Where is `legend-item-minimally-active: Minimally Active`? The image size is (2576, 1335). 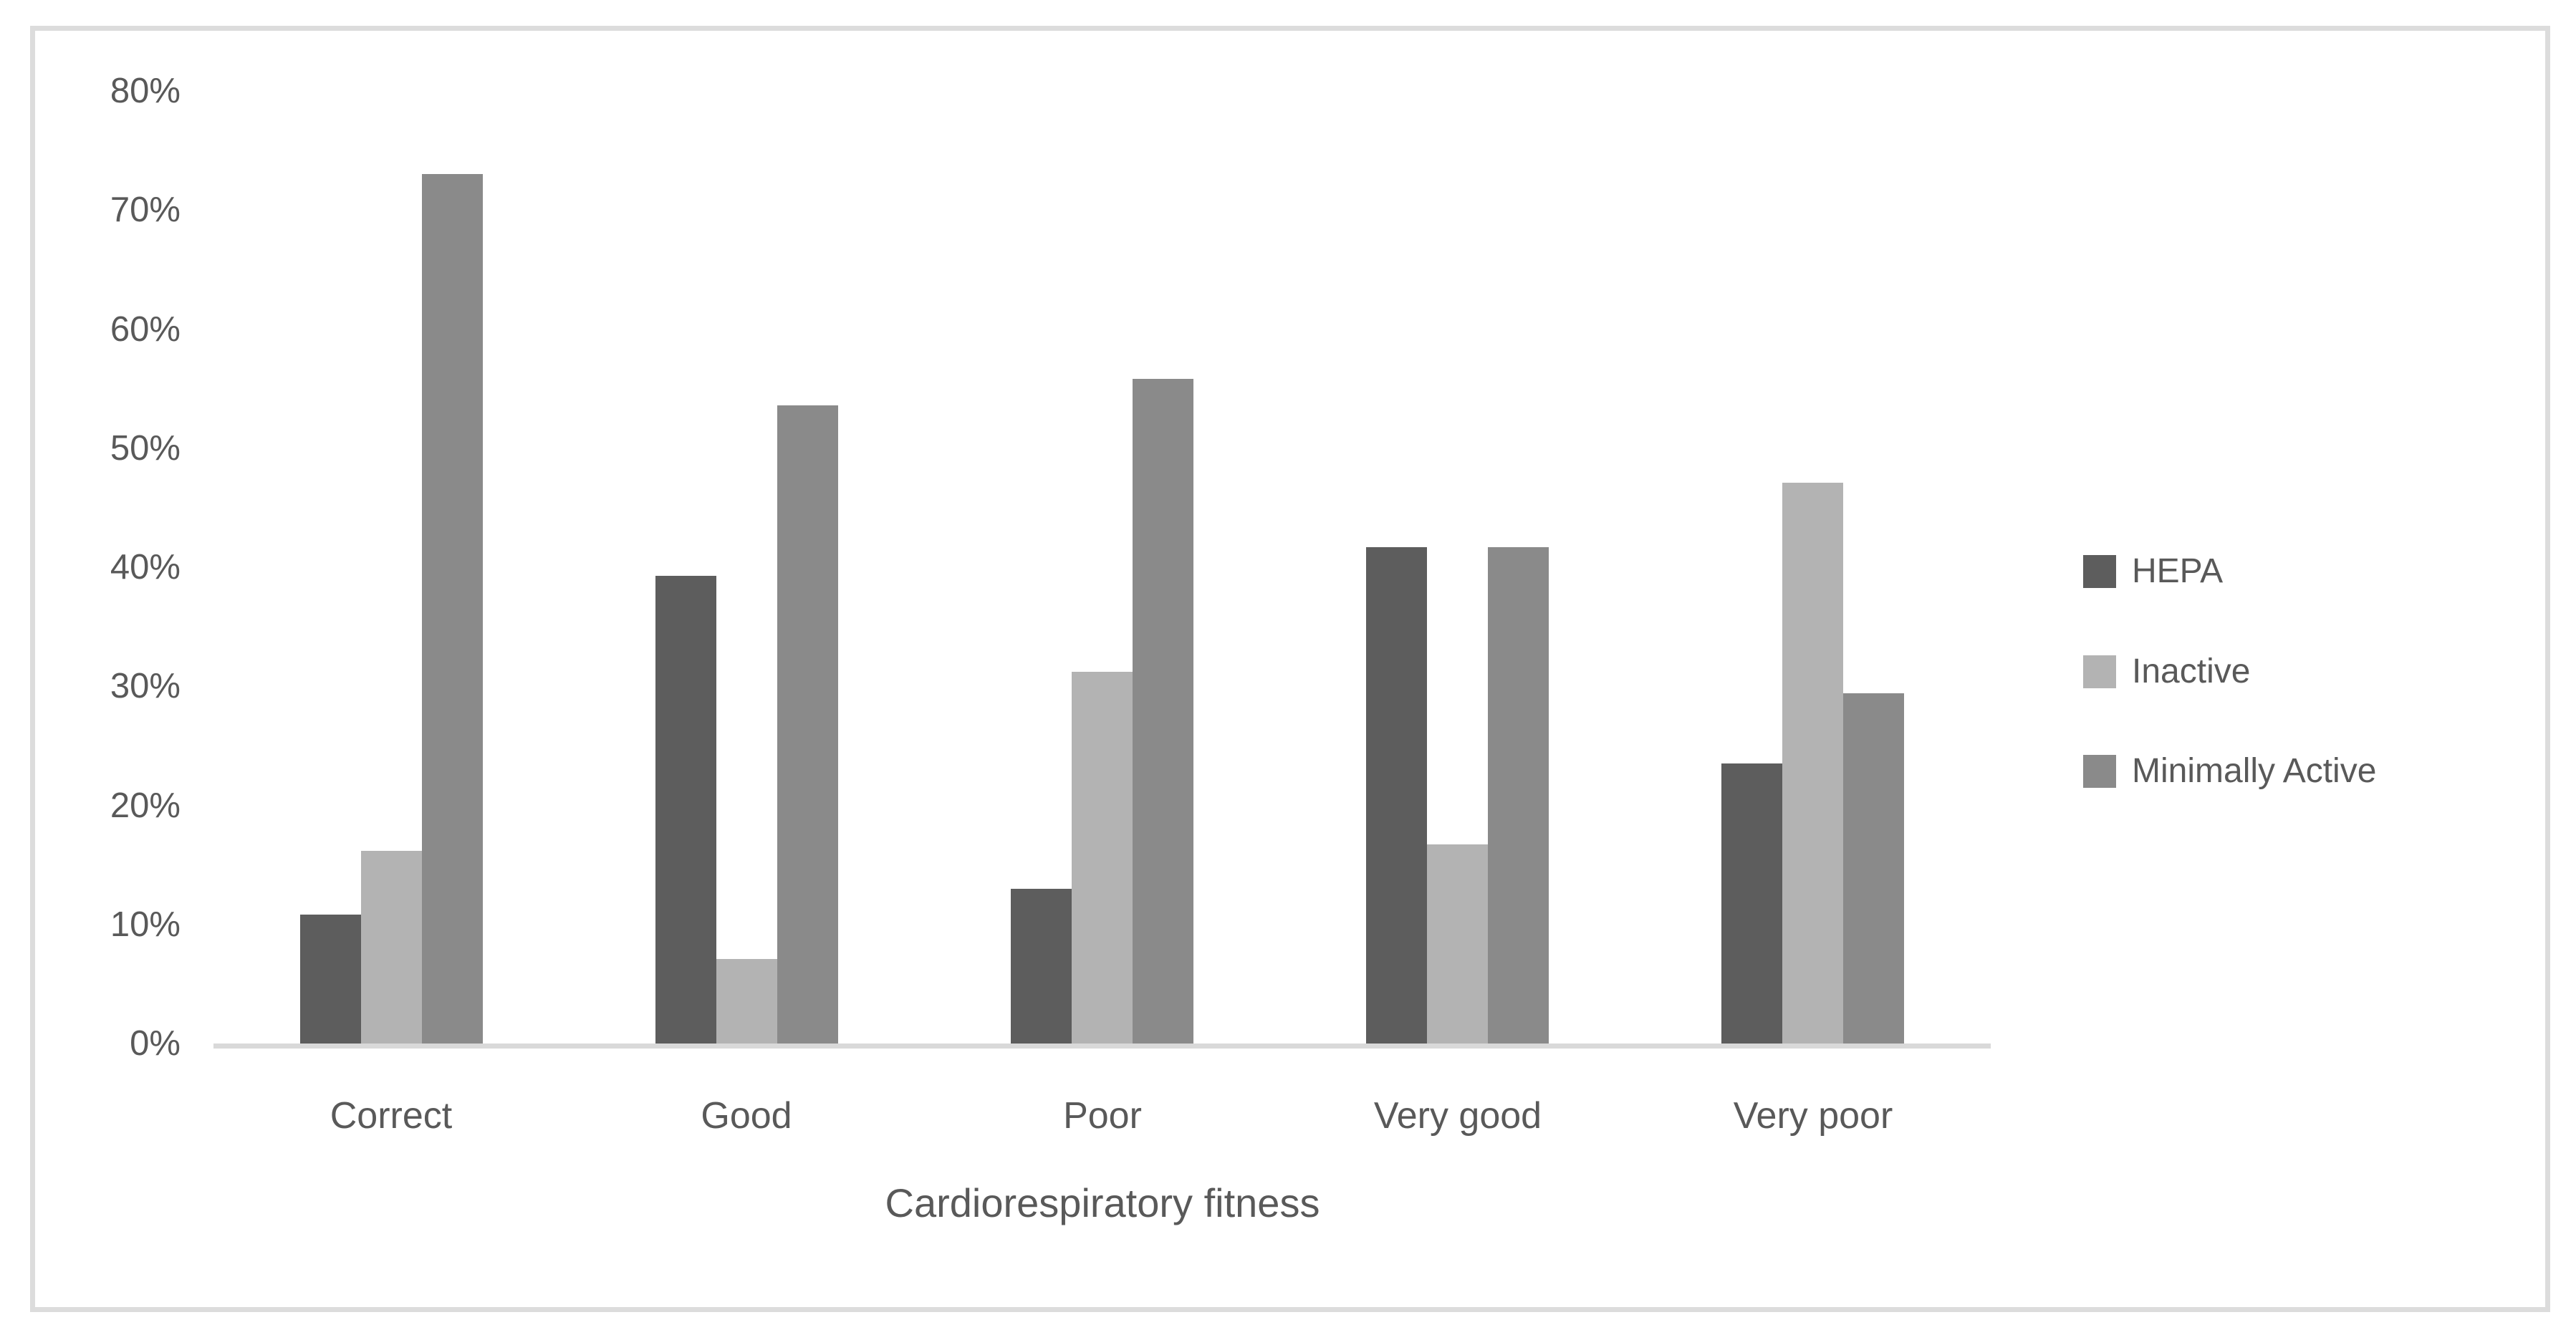
legend-item-minimally-active: Minimally Active is located at coordinates (2229, 771).